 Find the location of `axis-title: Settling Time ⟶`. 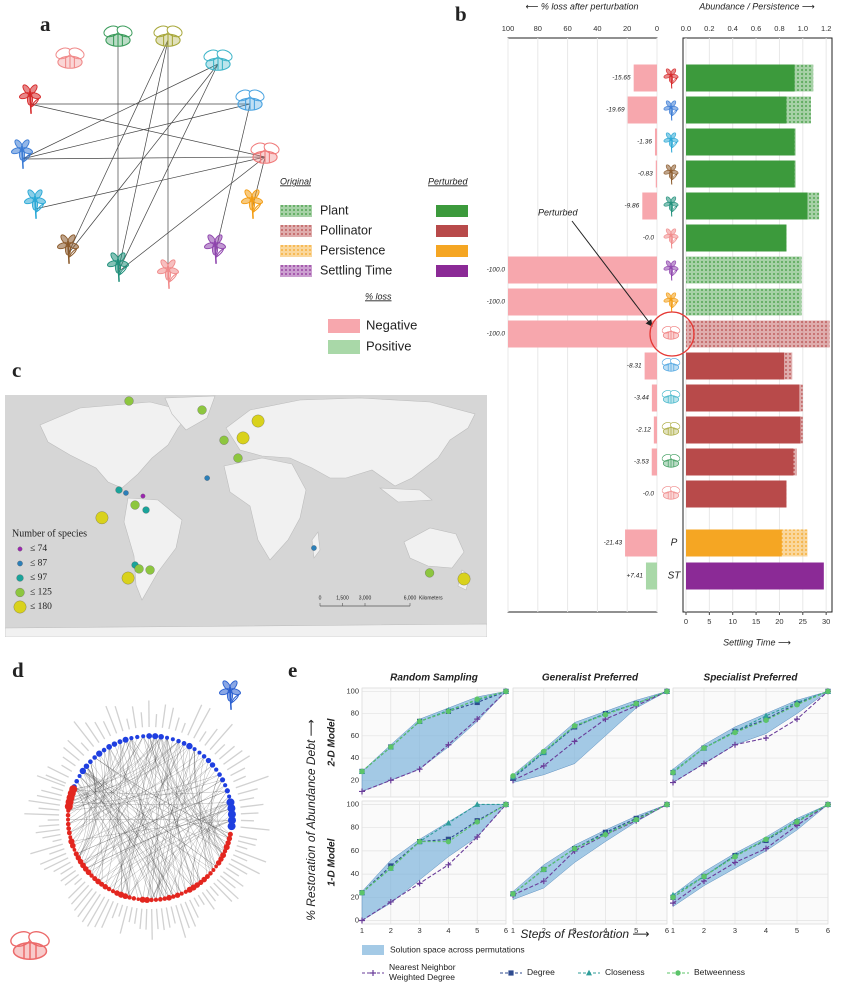

axis-title: Settling Time ⟶ is located at coordinates (757, 642).